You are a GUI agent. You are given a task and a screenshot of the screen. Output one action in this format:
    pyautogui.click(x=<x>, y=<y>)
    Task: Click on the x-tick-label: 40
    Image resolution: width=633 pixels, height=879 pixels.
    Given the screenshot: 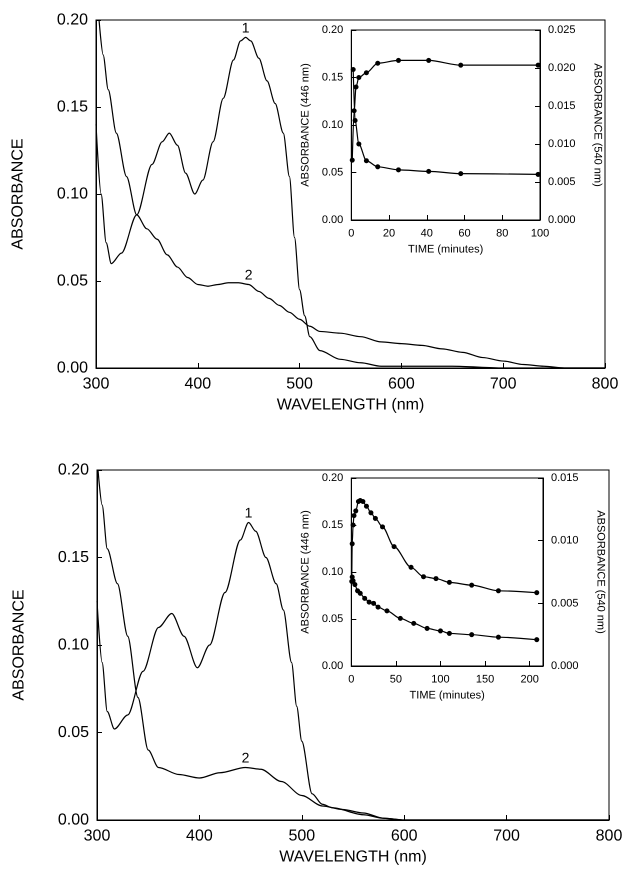 What is the action you would take?
    pyautogui.click(x=426, y=234)
    